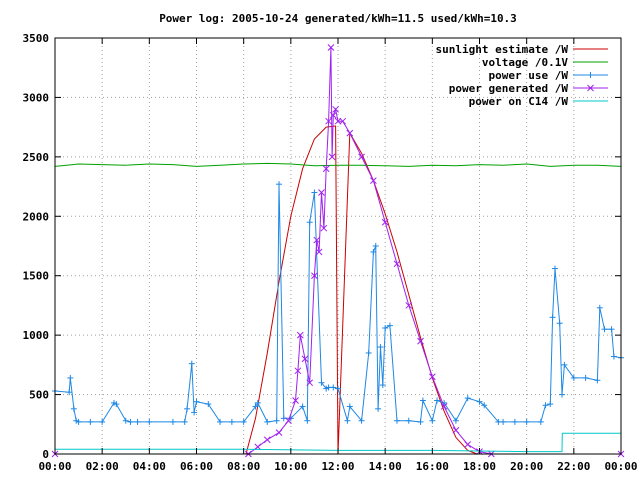  I want to click on legend-entry: power use /W, so click(548, 75).